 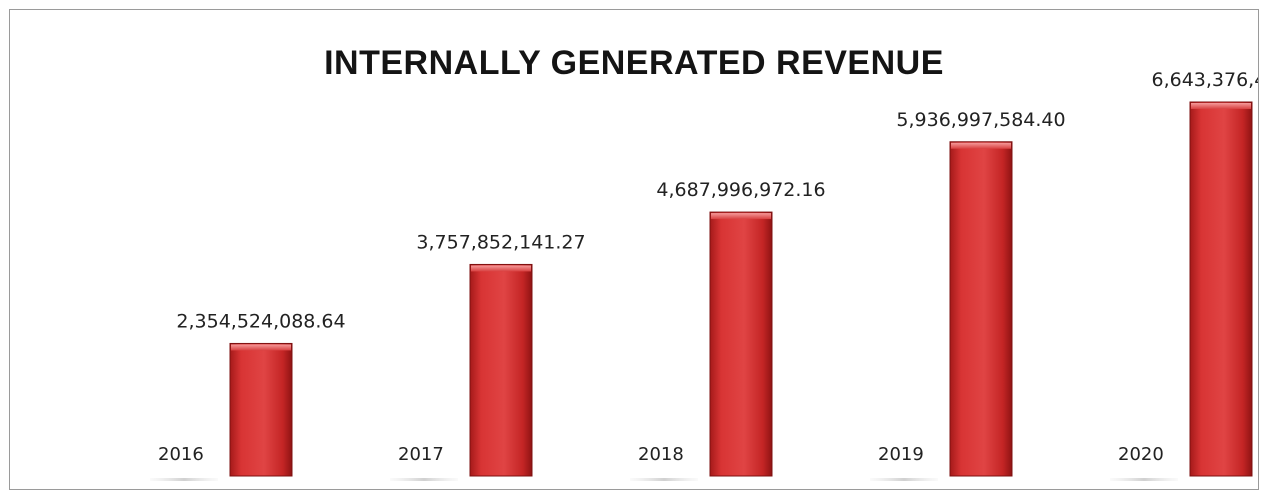 What do you see at coordinates (634, 63) in the screenshot?
I see `chart-title: INTERNALLY GENERATED REVENUE` at bounding box center [634, 63].